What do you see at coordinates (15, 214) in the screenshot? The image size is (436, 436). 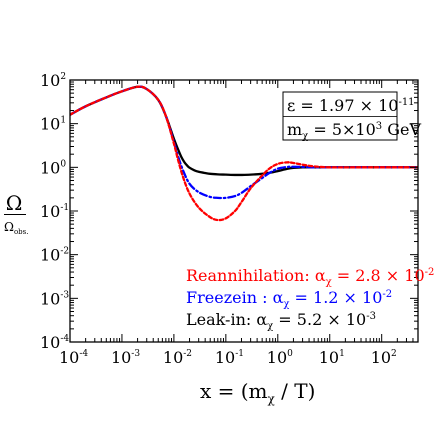 I see `y-axis-label-fraction-bar` at bounding box center [15, 214].